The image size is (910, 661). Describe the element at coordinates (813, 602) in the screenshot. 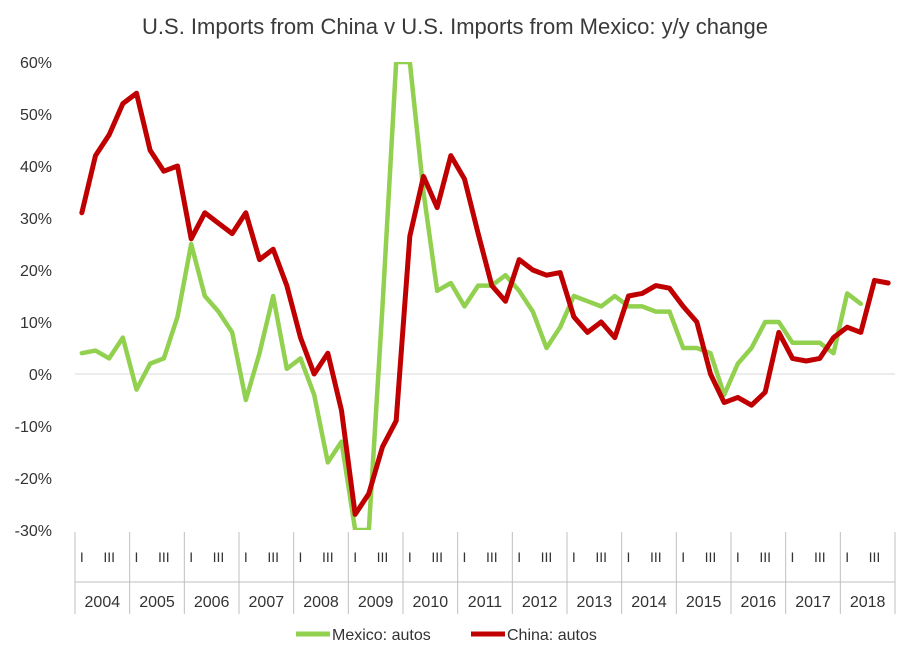

I see `year-tick-label: 2017` at that location.